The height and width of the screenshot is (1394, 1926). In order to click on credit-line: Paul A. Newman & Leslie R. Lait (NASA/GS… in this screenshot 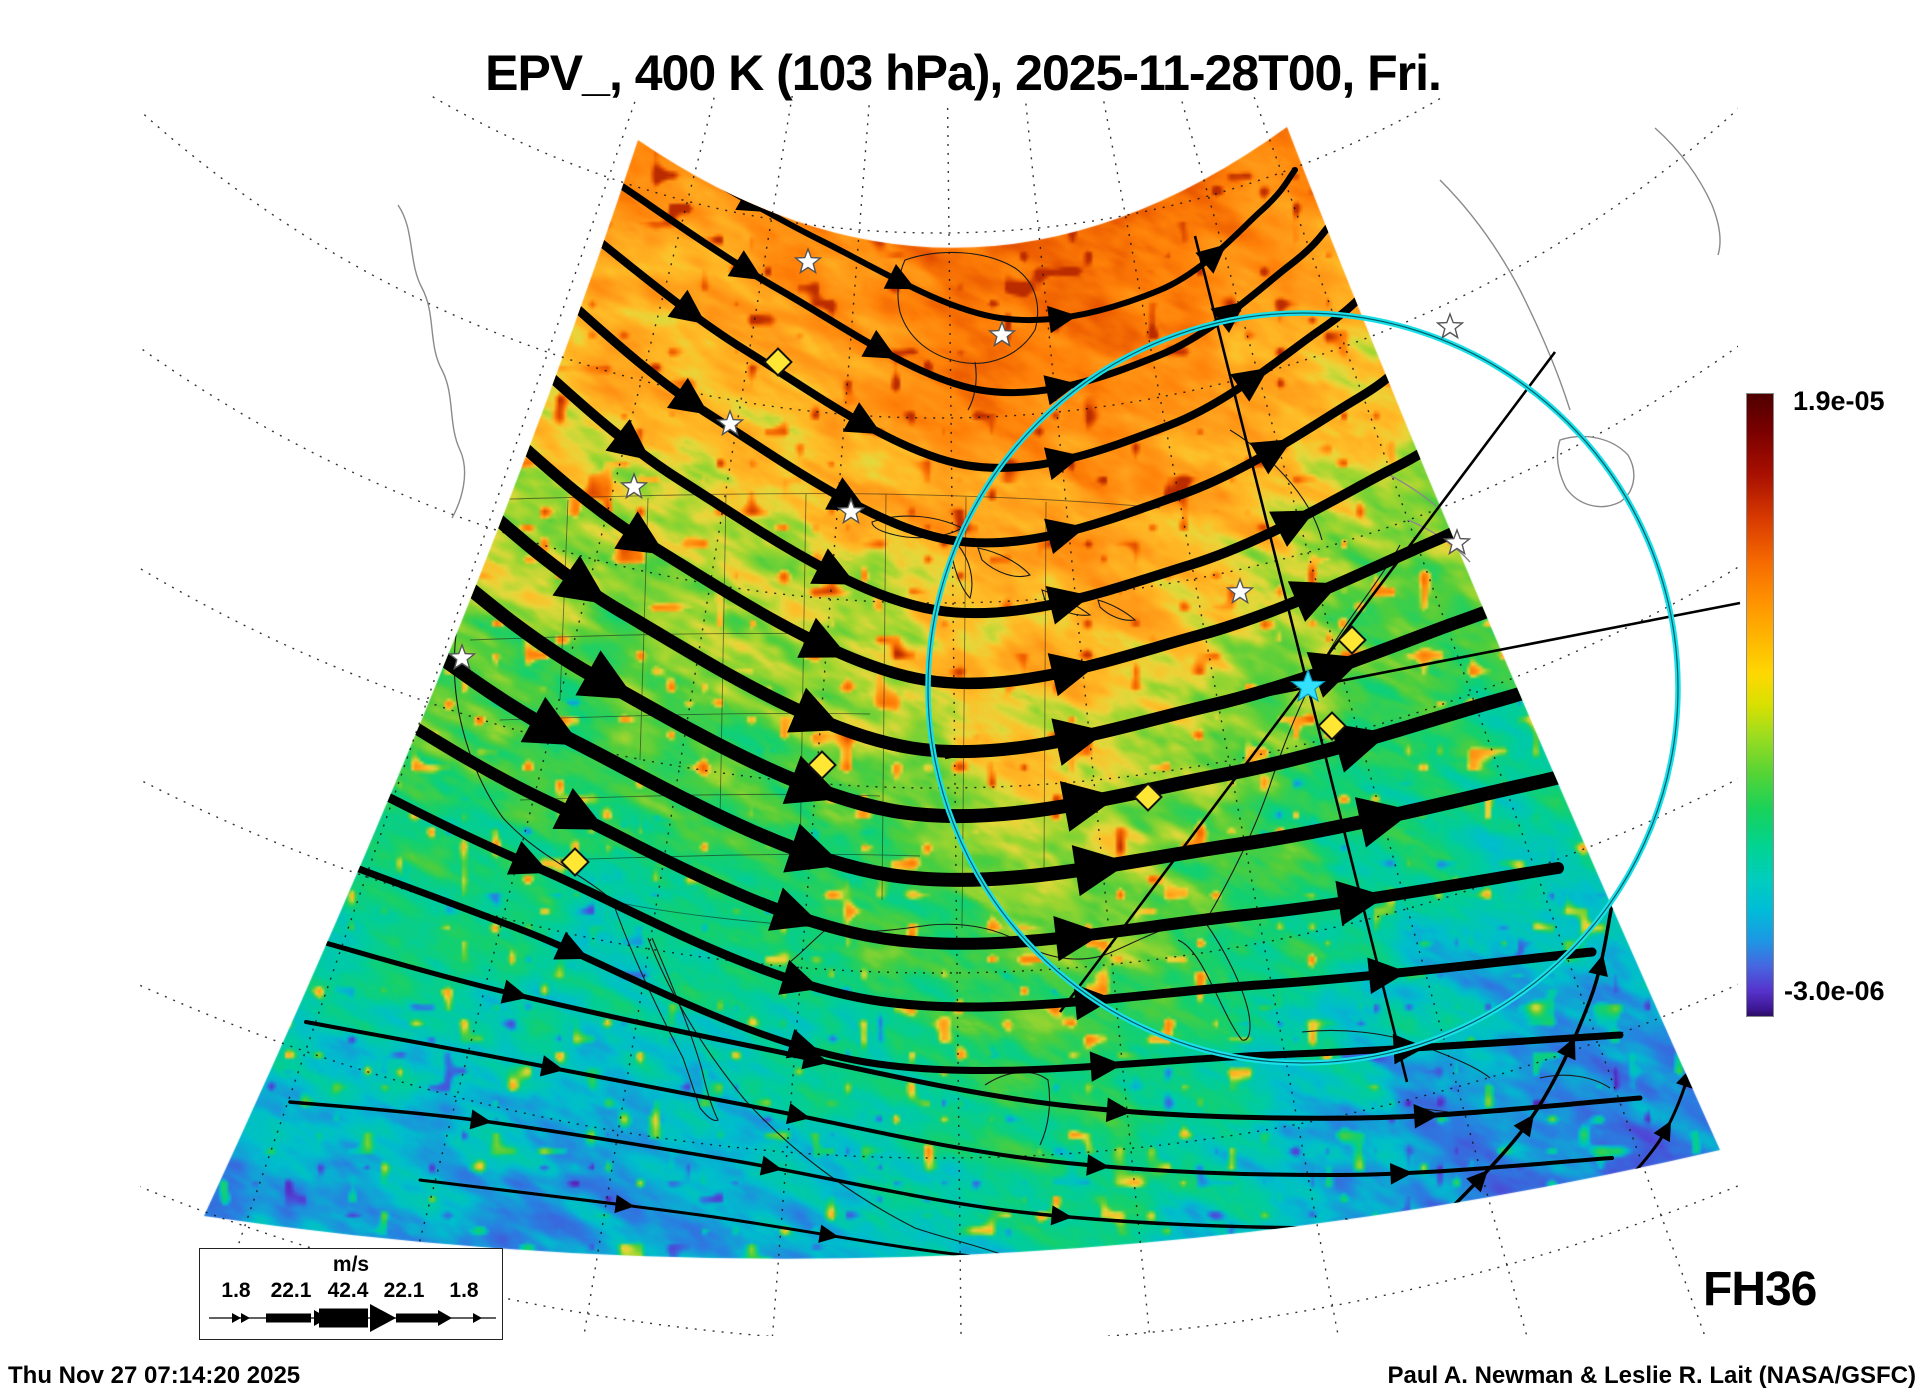, I will do `click(1651, 1375)`.